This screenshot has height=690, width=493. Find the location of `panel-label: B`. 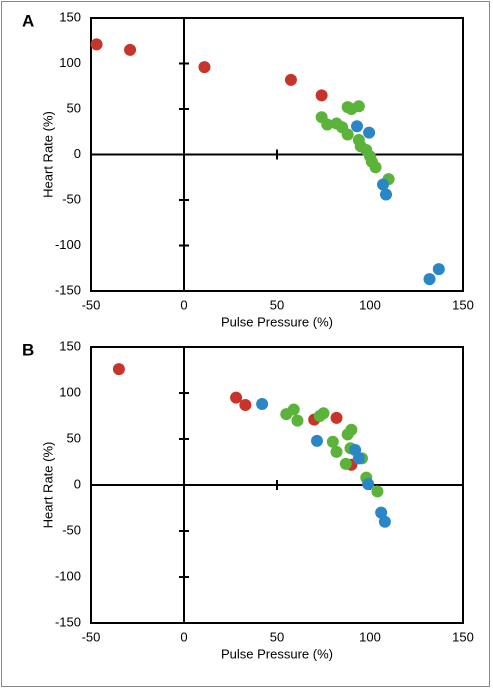

panel-label: B is located at coordinates (28, 349).